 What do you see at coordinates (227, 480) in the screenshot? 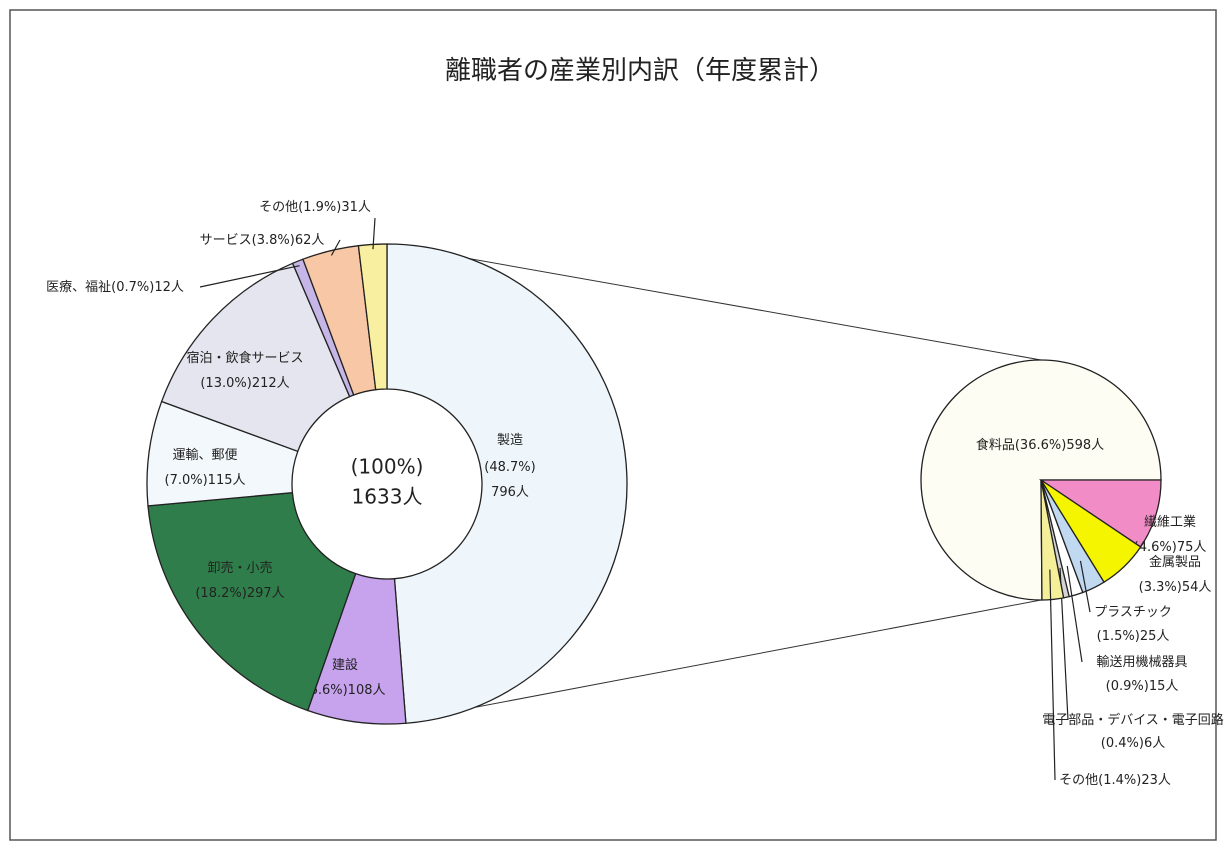
I see `label-part: 115人` at bounding box center [227, 480].